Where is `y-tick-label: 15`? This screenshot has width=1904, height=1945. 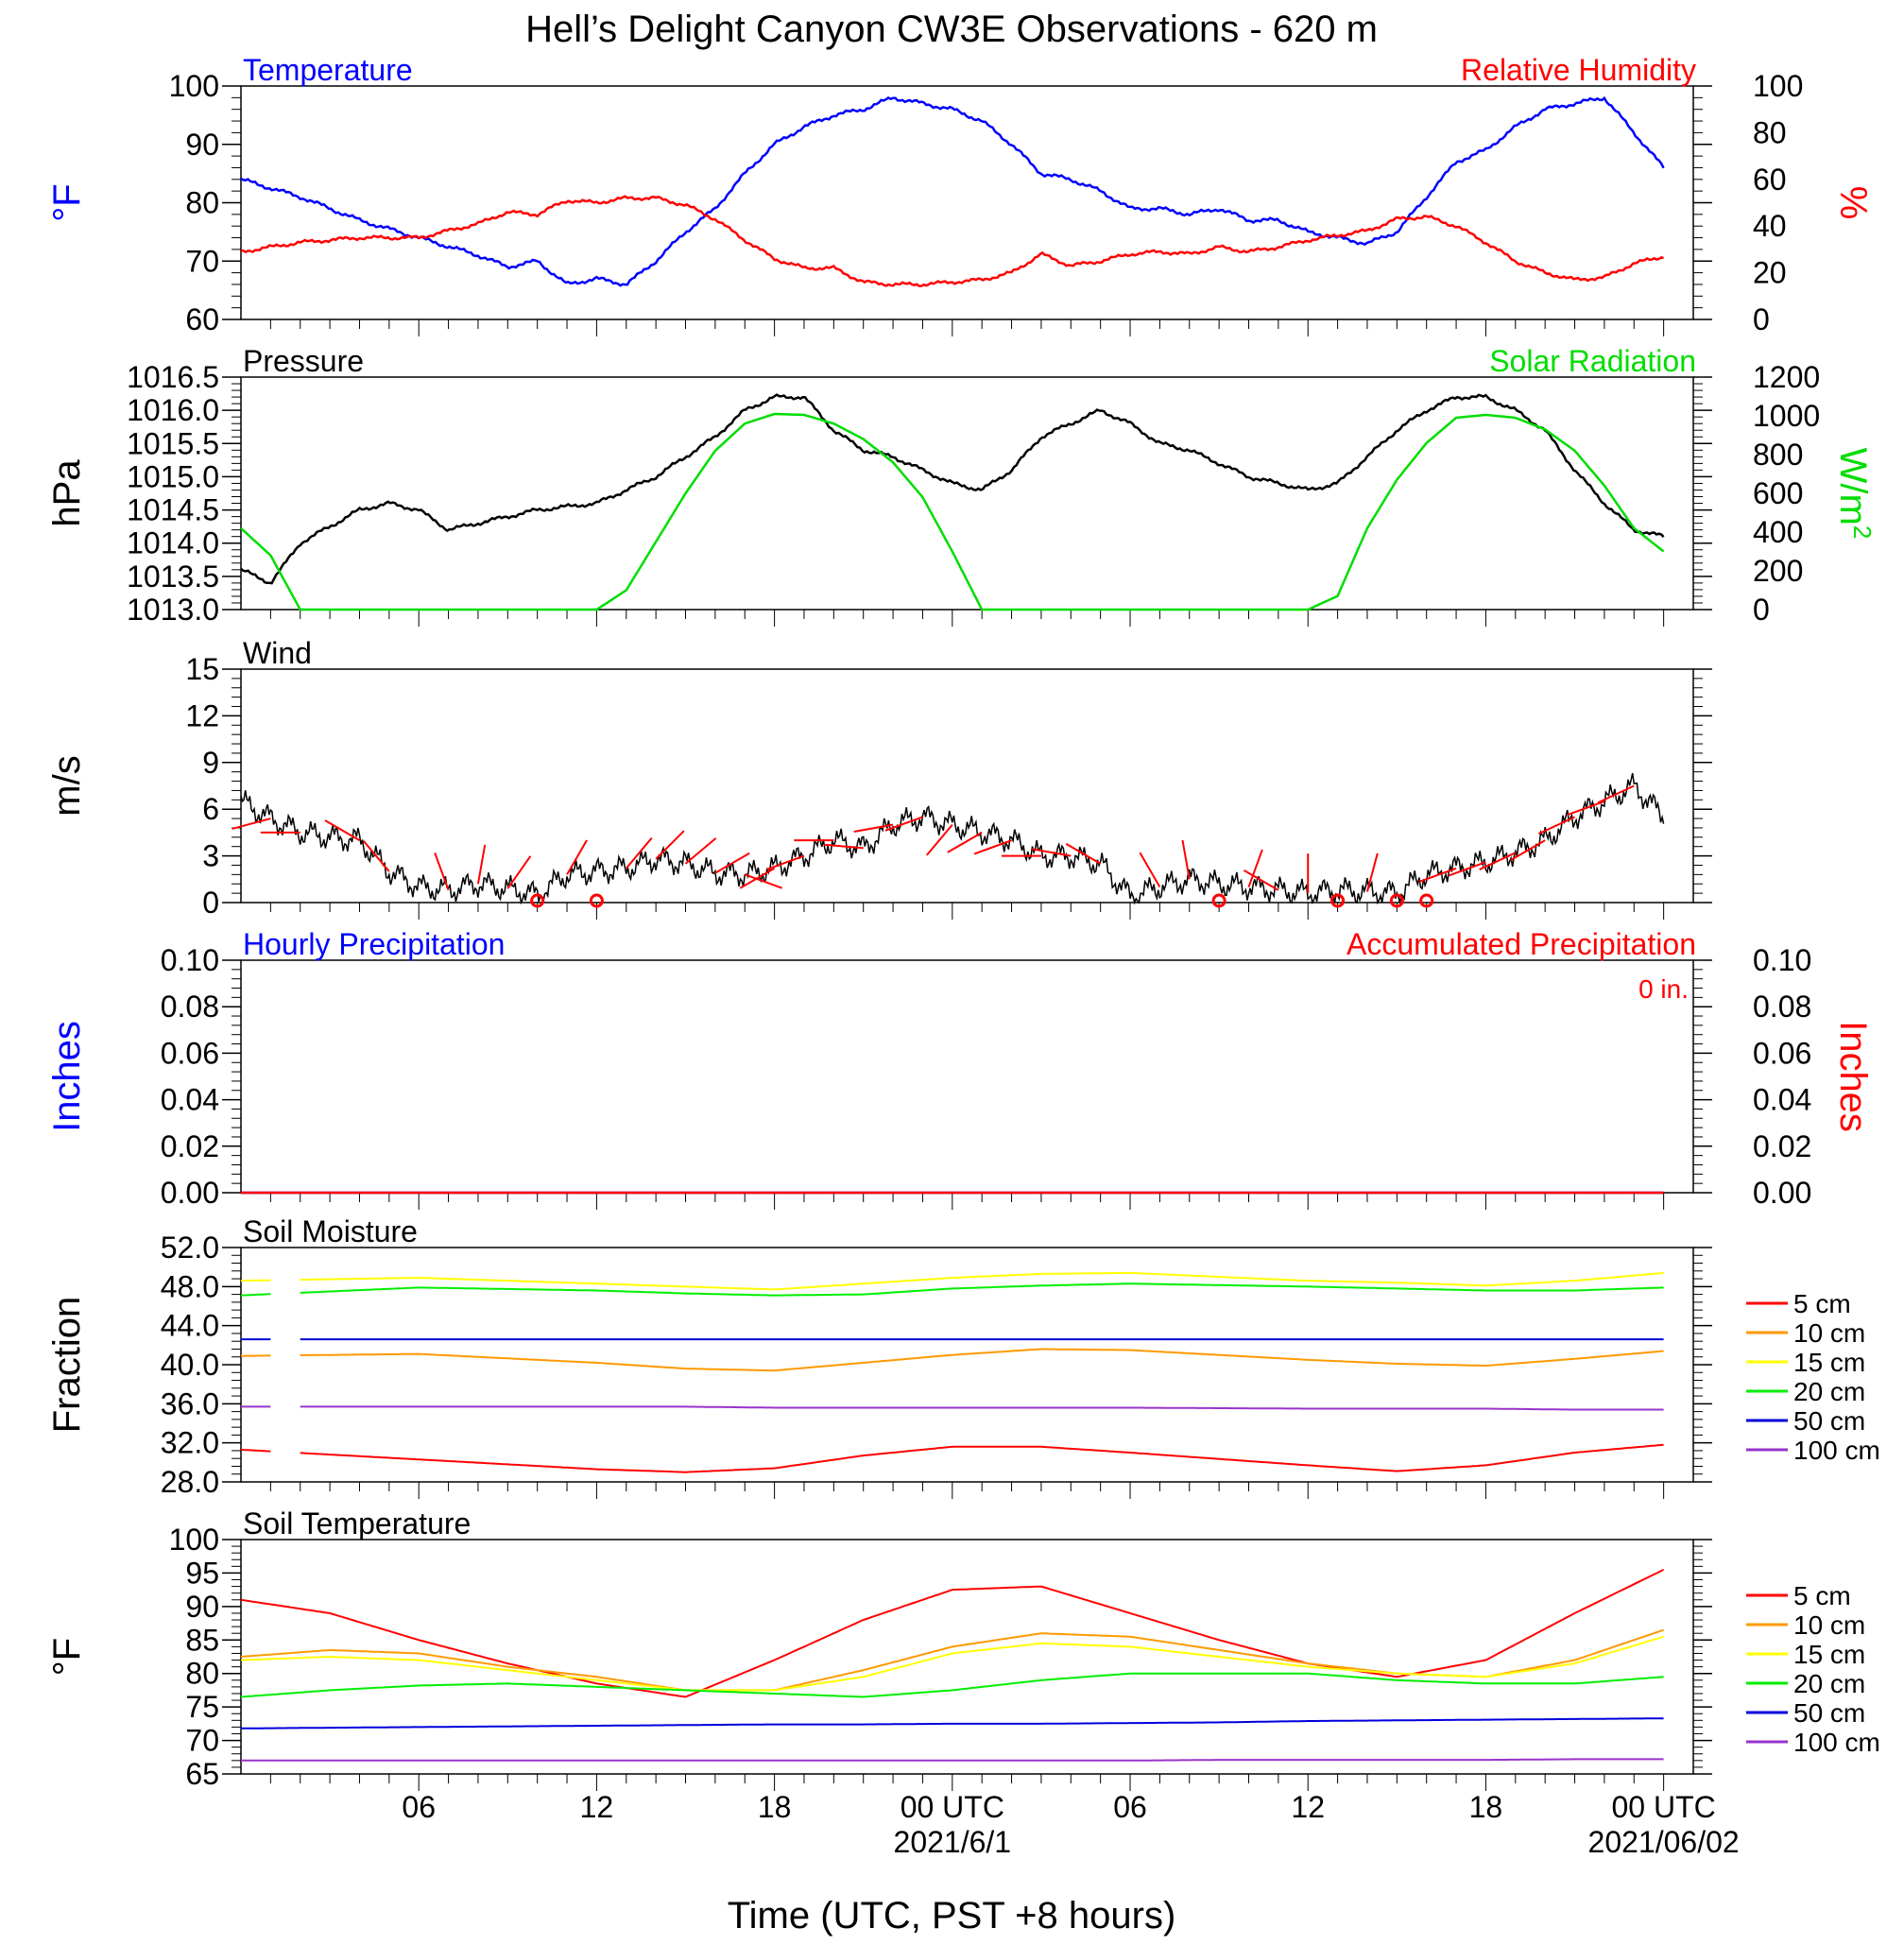
y-tick-label: 15 is located at coordinates (202, 669).